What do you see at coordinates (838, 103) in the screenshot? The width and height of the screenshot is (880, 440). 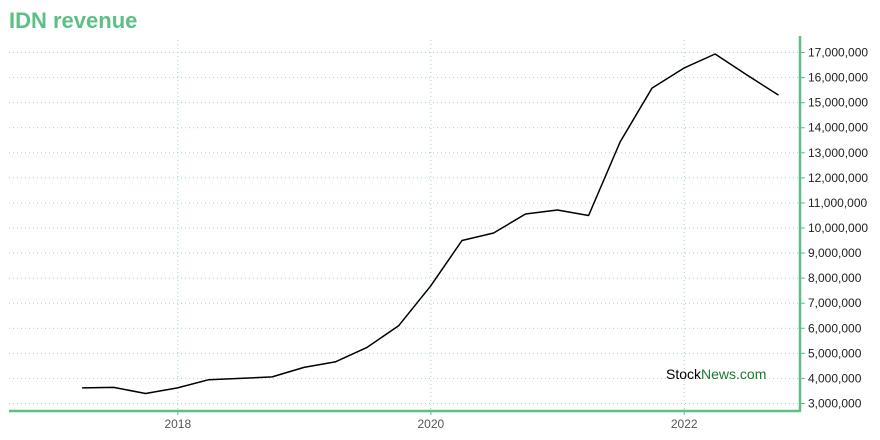 I see `y-tick-label: 15,000,000` at bounding box center [838, 103].